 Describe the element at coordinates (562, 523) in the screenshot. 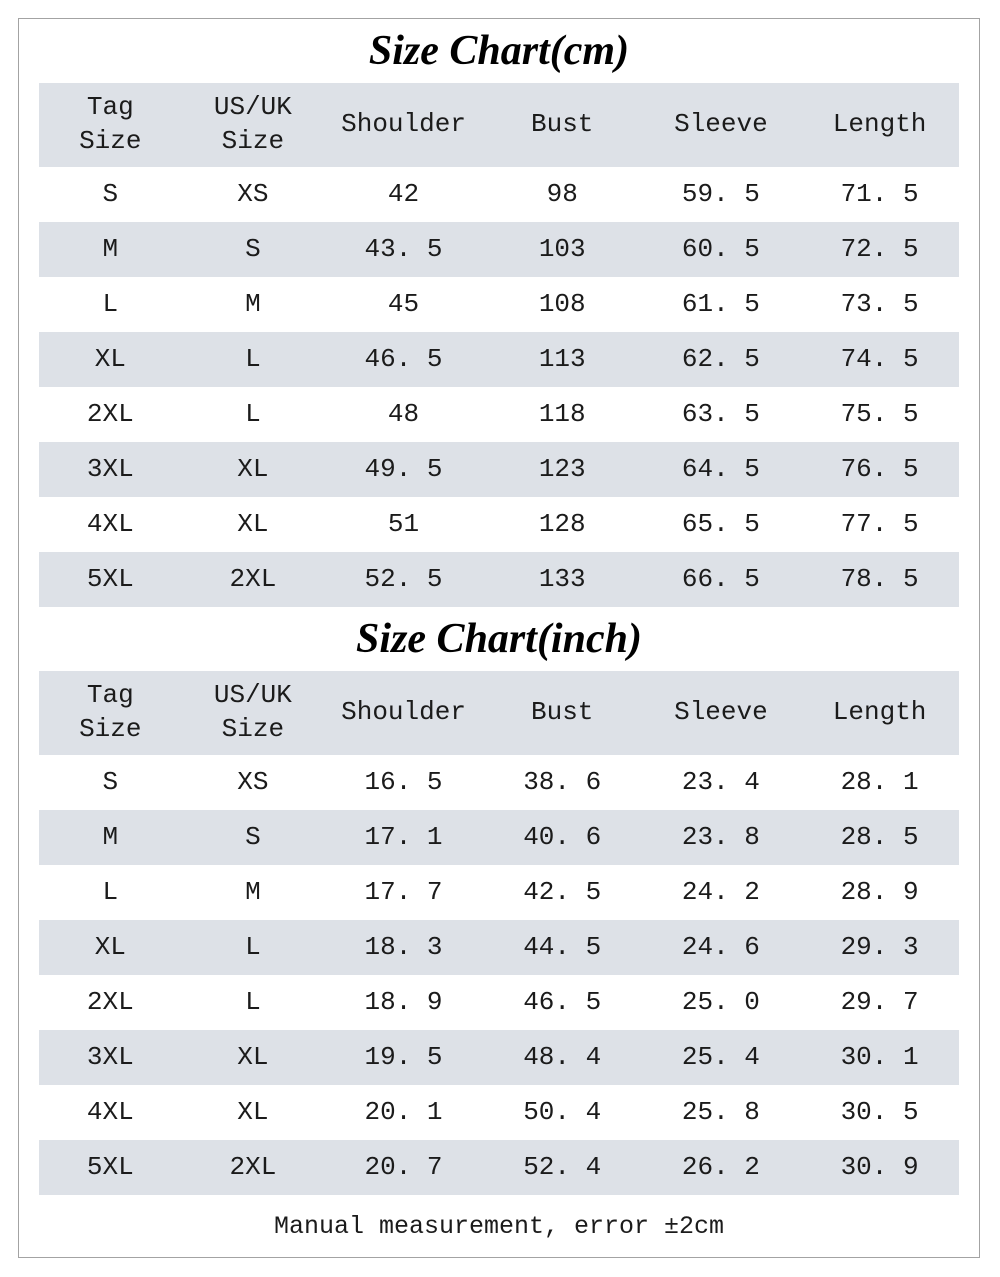

I see `table-cell: 128` at that location.